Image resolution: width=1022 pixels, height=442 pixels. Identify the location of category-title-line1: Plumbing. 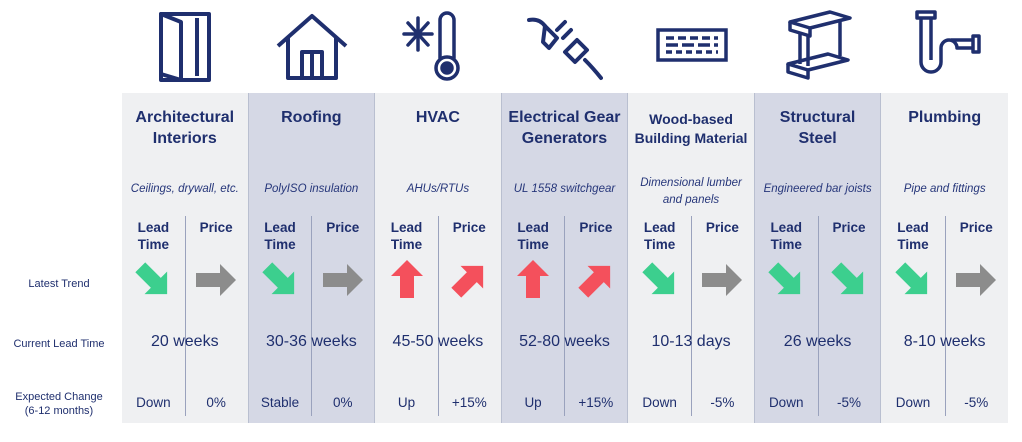
(945, 117).